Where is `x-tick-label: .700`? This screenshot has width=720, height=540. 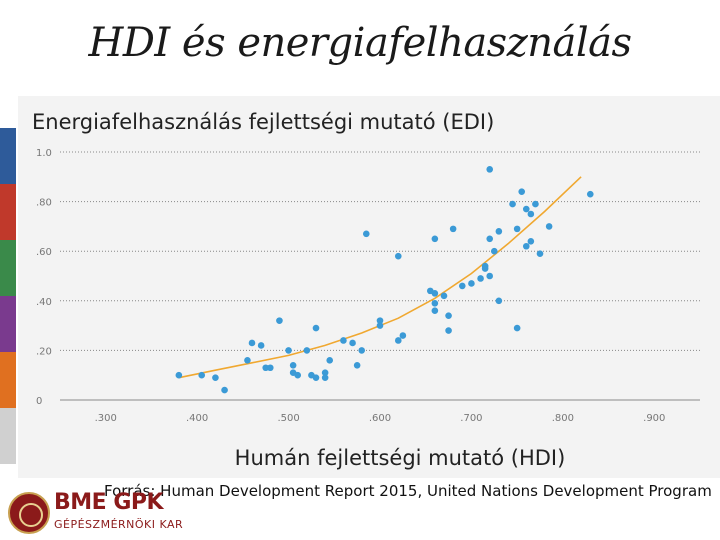 x-tick-label: .700 is located at coordinates (471, 418).